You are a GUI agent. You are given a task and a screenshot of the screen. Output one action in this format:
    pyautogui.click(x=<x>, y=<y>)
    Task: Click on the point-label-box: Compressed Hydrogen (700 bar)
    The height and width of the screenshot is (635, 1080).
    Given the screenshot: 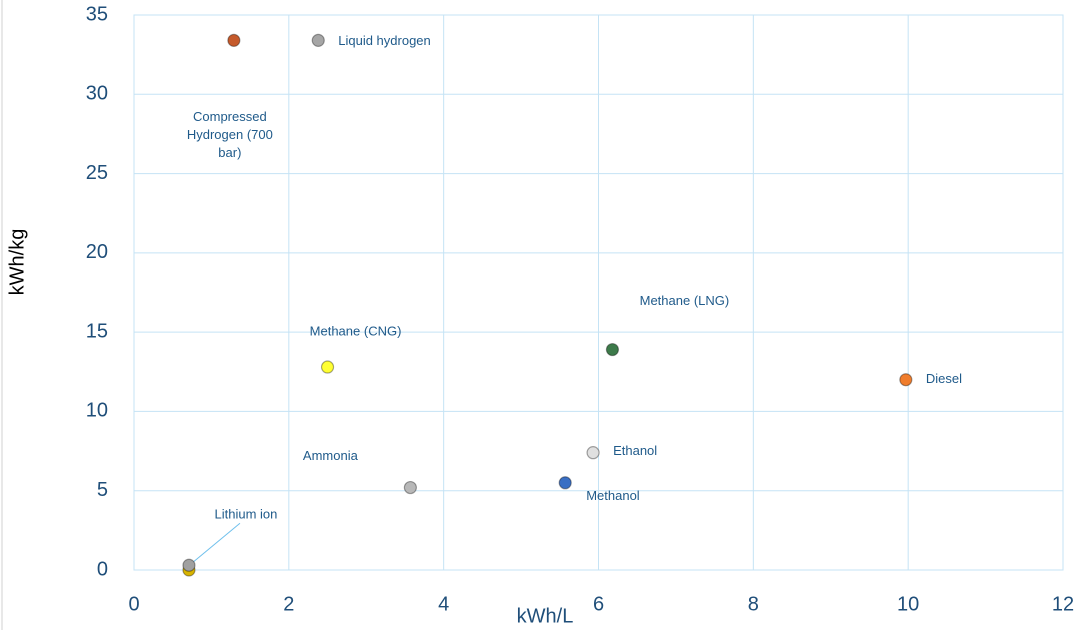 What is the action you would take?
    pyautogui.click(x=229, y=135)
    